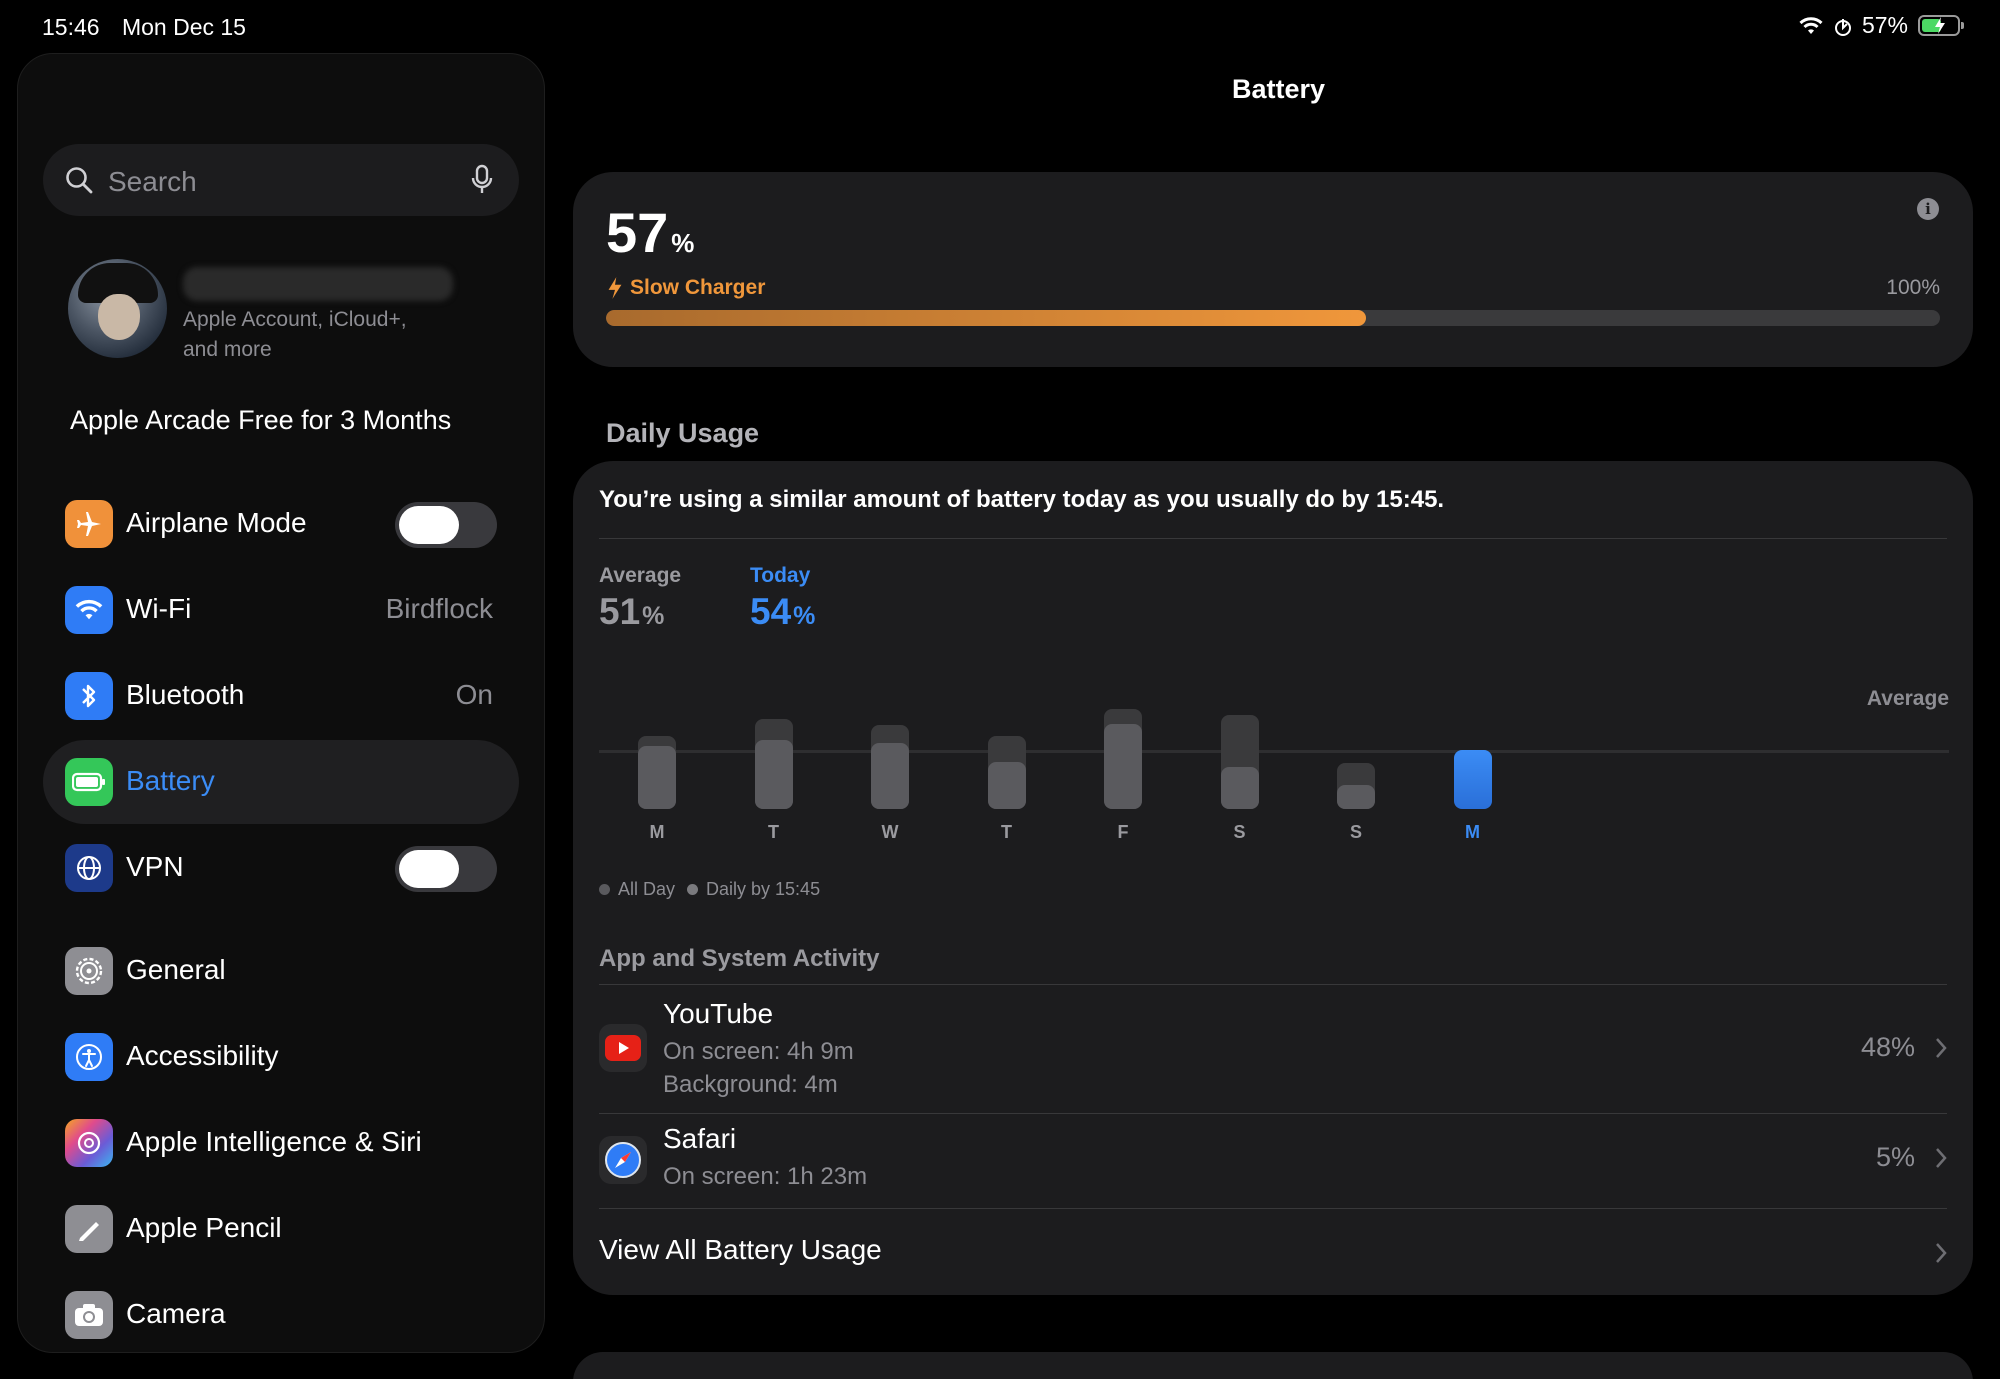 The height and width of the screenshot is (1379, 2000). Describe the element at coordinates (89, 1057) in the screenshot. I see `accessibility-icon` at that location.